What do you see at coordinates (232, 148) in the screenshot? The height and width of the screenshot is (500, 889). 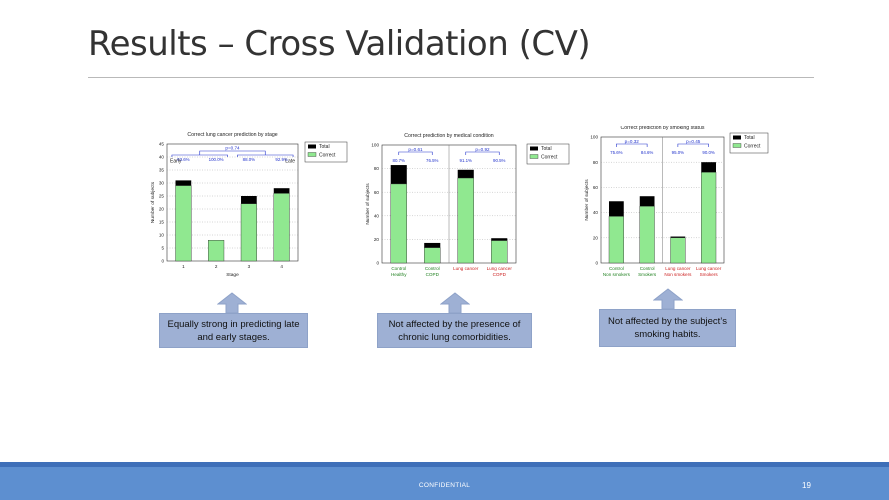 I see `pvalue-label: p=0.74` at bounding box center [232, 148].